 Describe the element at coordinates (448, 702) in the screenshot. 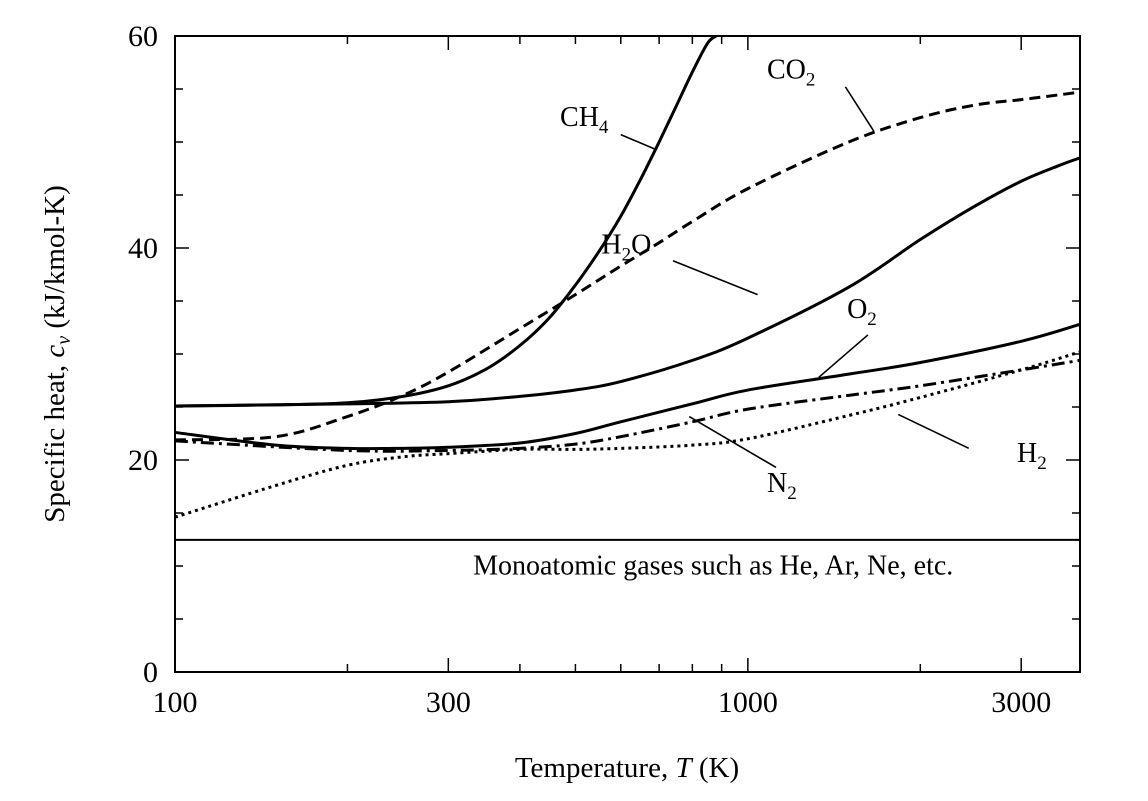

I see `x-tick-label: 300` at that location.